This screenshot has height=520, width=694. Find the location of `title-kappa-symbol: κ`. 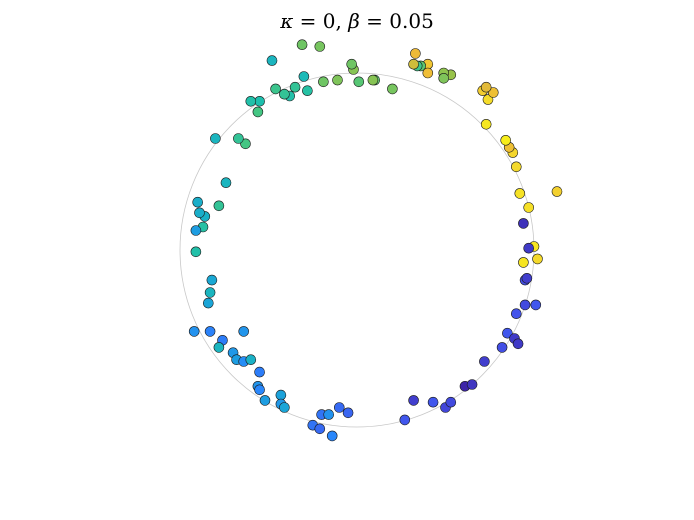

title-kappa-symbol: κ is located at coordinates (286, 21).